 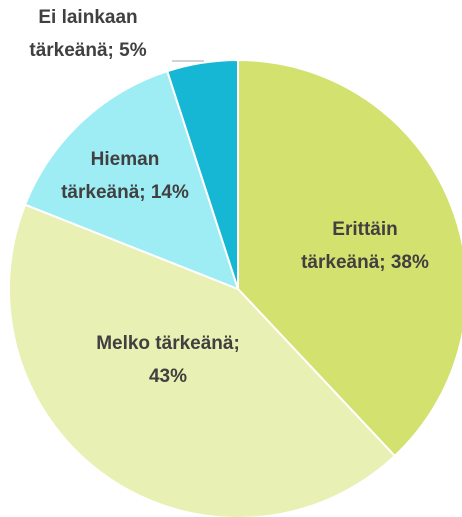 I want to click on data-label: Melko tärkeänä;, so click(x=168, y=343).